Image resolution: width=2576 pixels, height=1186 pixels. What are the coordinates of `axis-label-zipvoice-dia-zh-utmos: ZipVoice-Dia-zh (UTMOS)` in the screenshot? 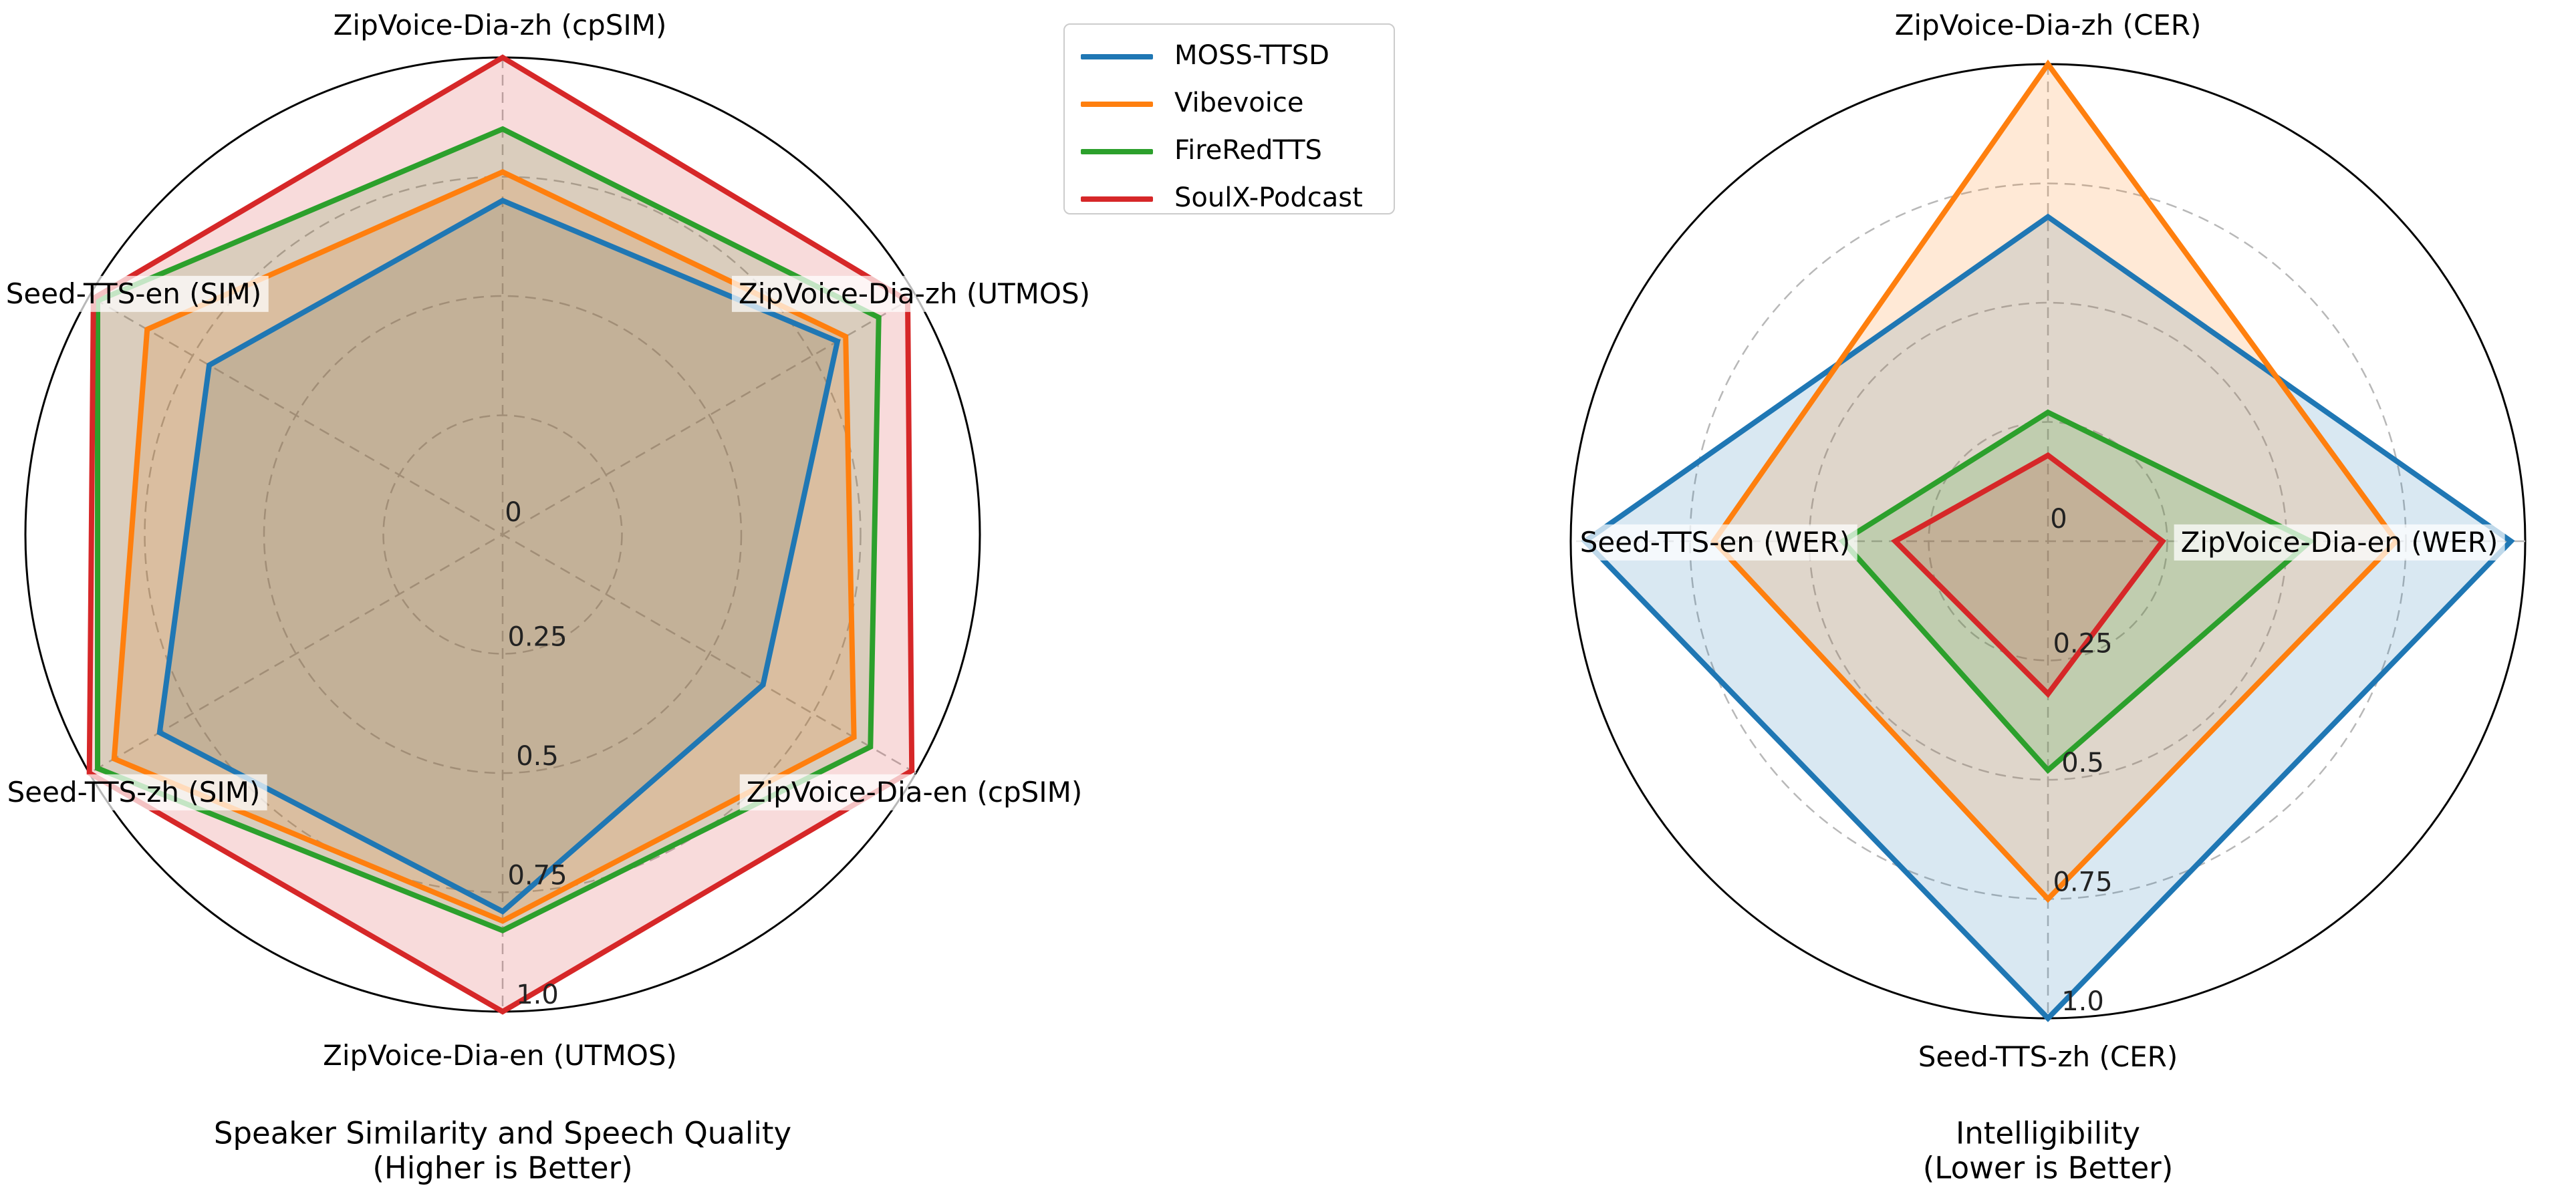 It's located at (915, 294).